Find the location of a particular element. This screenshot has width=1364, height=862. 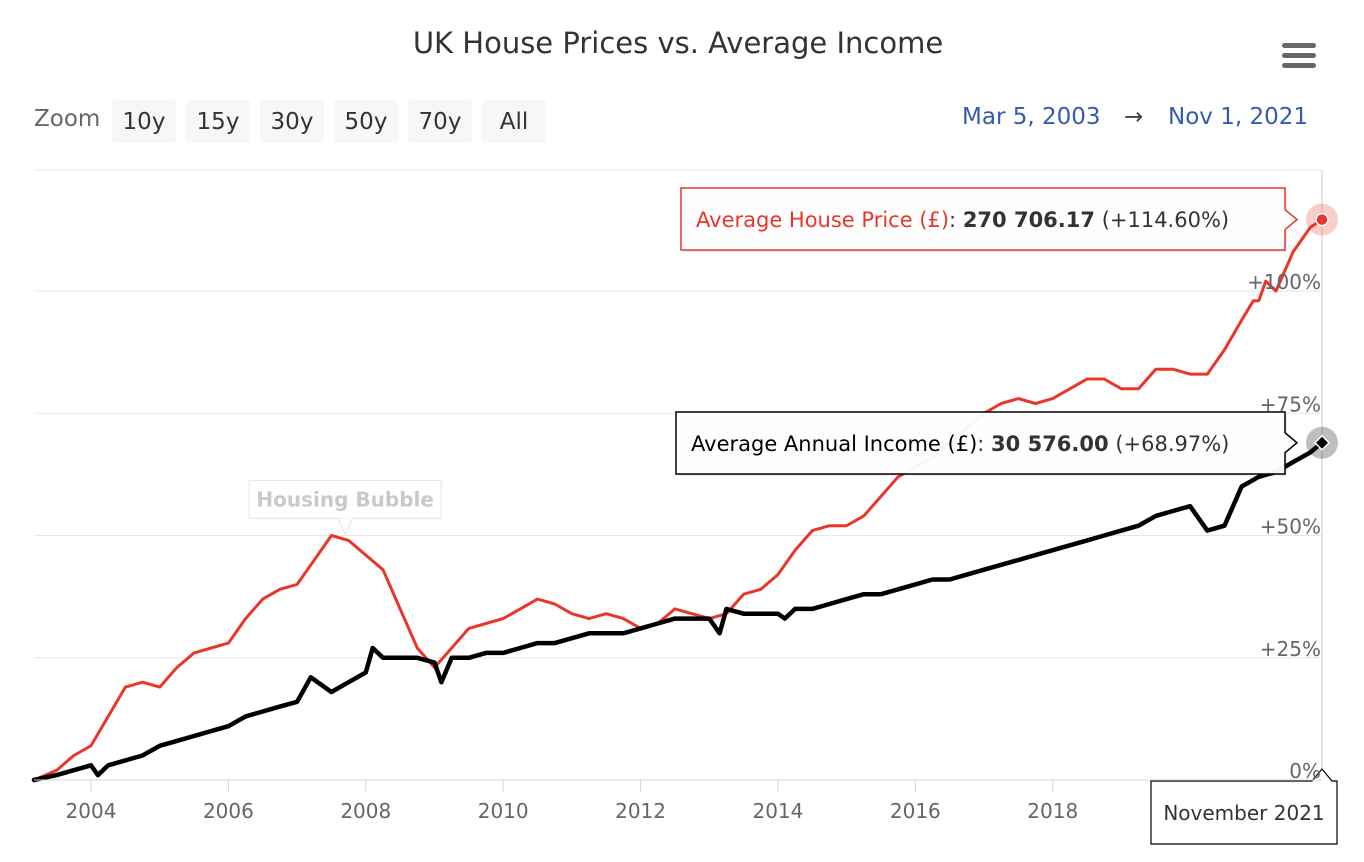

house-price-tooltip-box is located at coordinates (989, 219).